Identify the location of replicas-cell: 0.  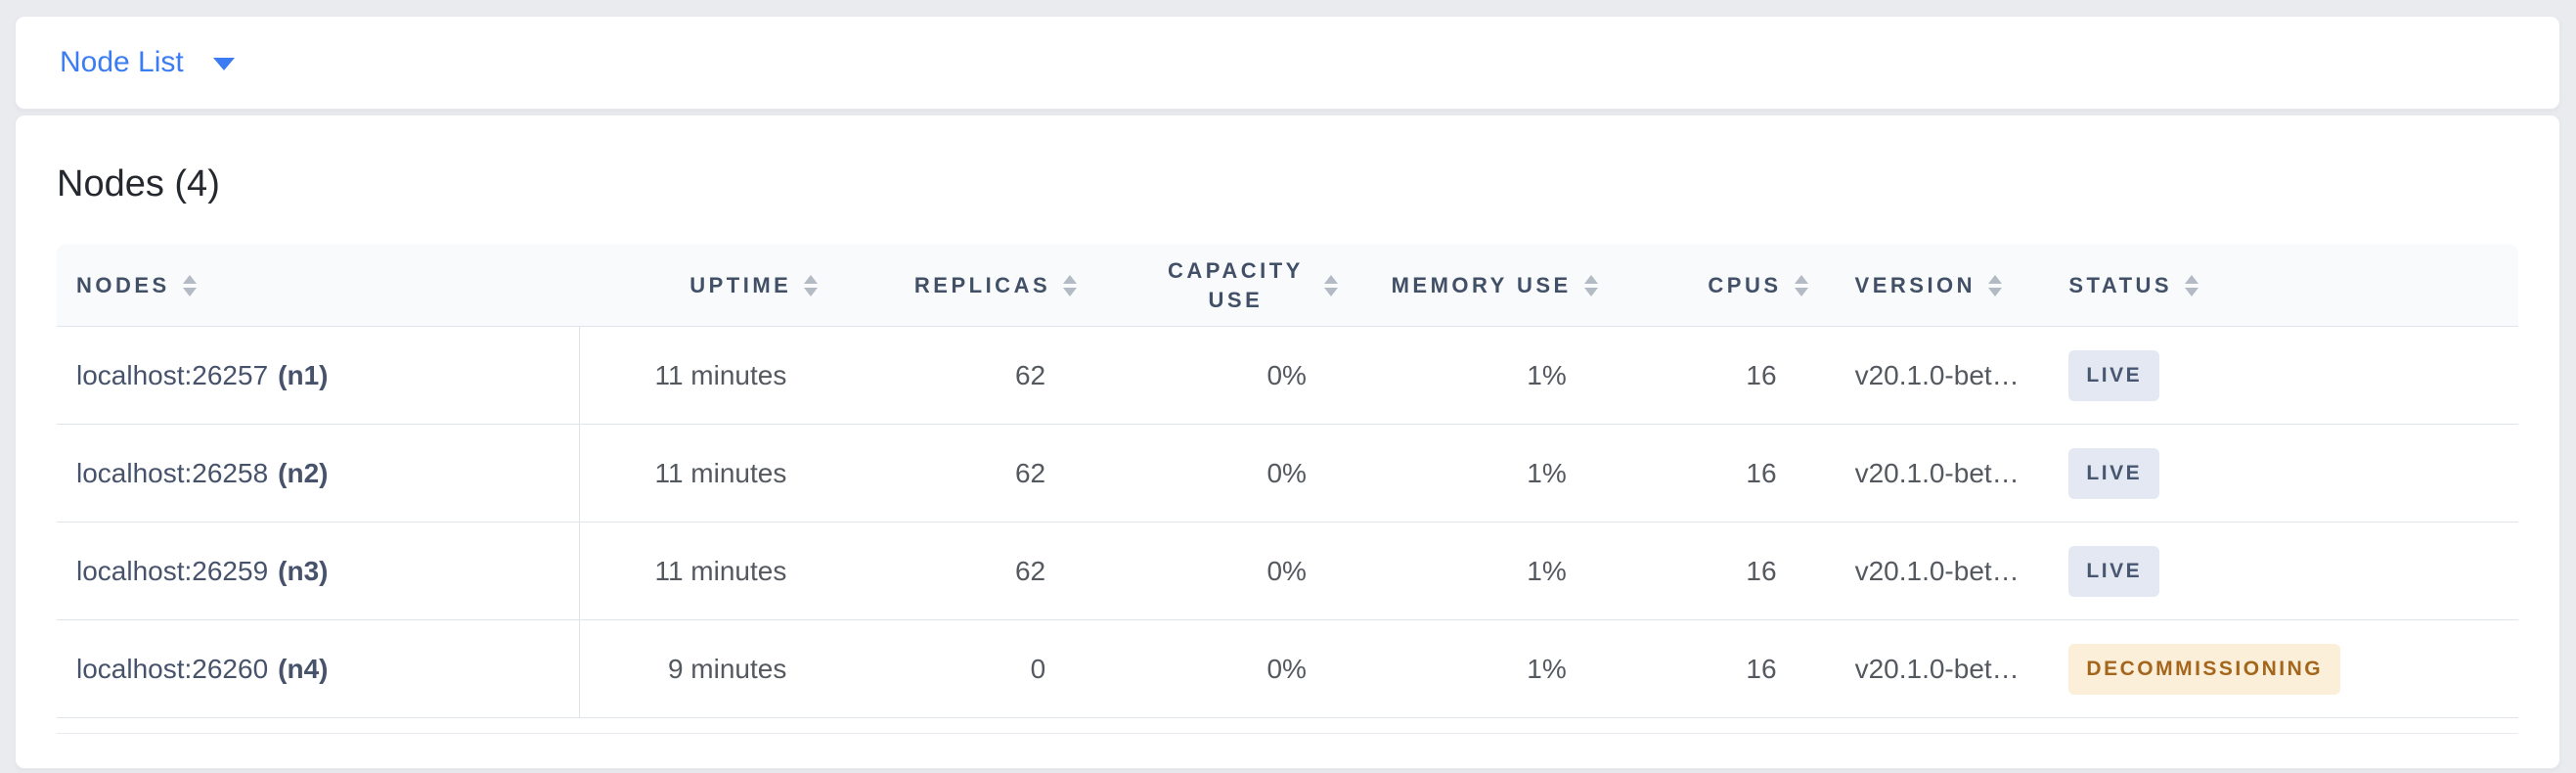
(1038, 668).